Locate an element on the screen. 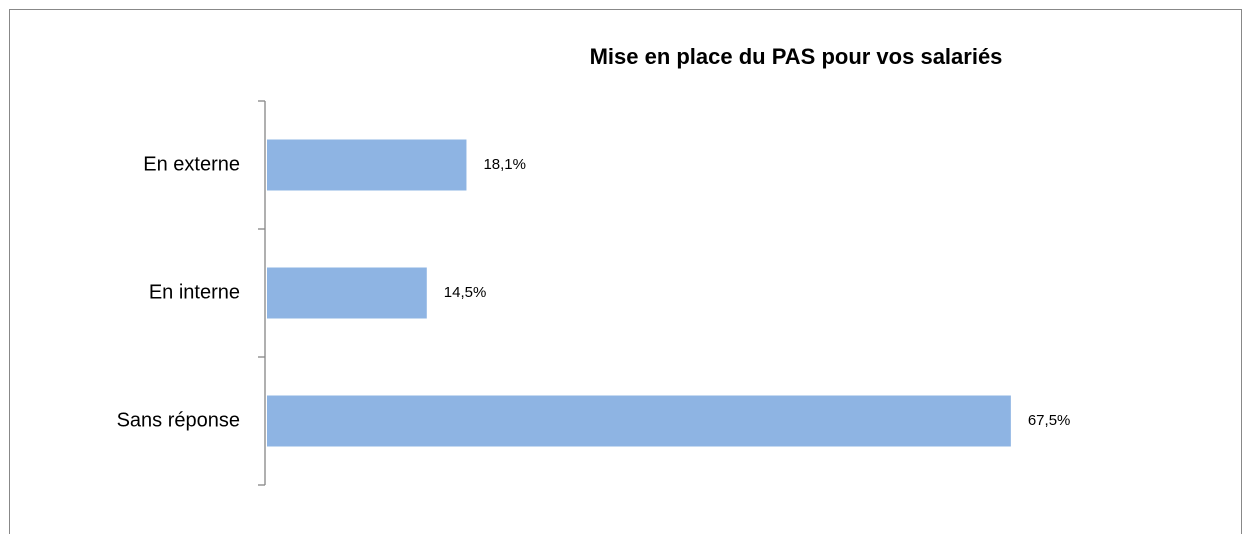 The width and height of the screenshot is (1251, 534). data-label: 14,5% is located at coordinates (465, 292).